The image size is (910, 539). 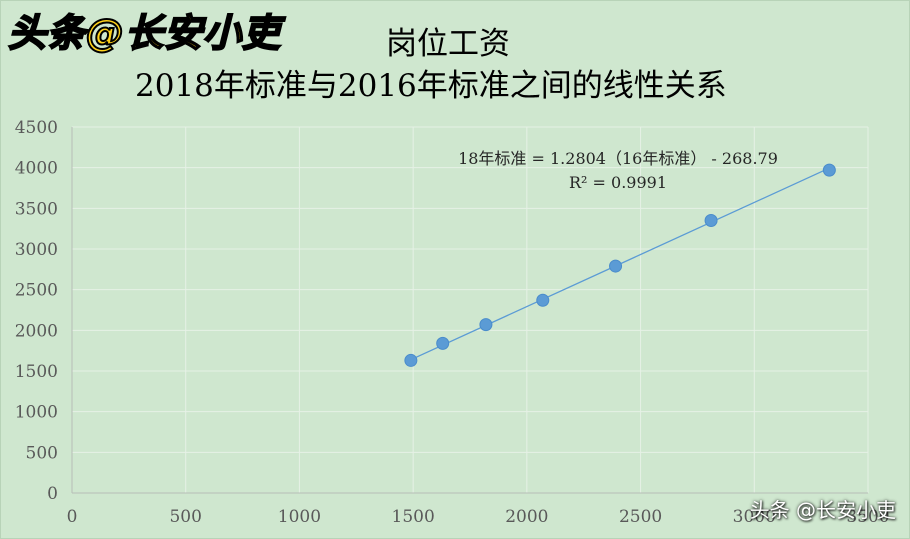 What do you see at coordinates (36, 291) in the screenshot?
I see `y-tick-label: 2500` at bounding box center [36, 291].